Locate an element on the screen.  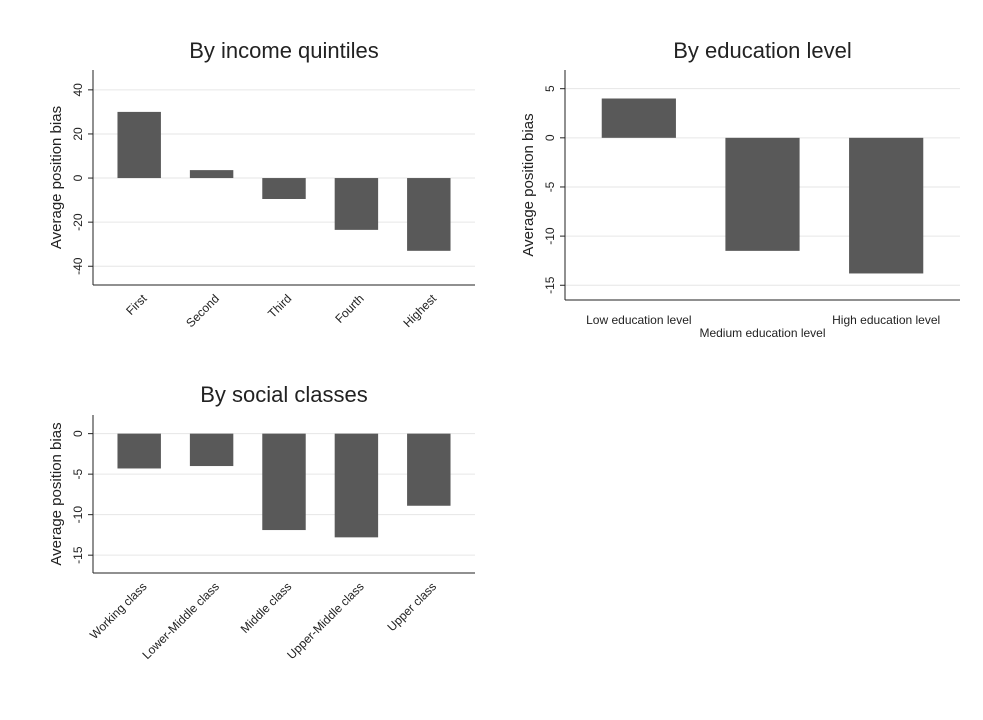
x-tick-label: Medium education level is located at coordinates (762, 333).